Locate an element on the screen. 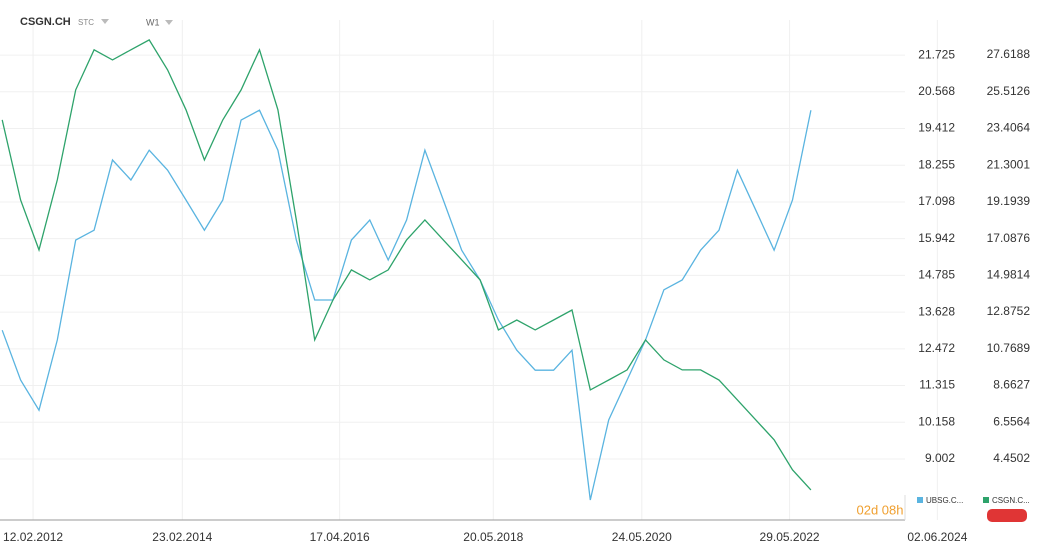 The height and width of the screenshot is (556, 1042). x-tick-label: 02.06.2024 is located at coordinates (937, 537).